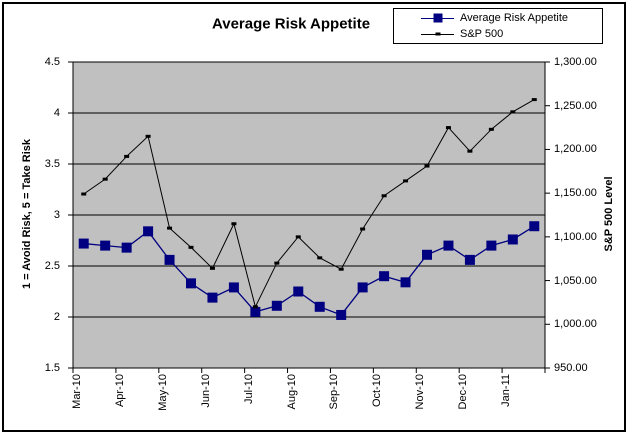  I want to click on x-axis-tick-label: May-10, so click(162, 392).